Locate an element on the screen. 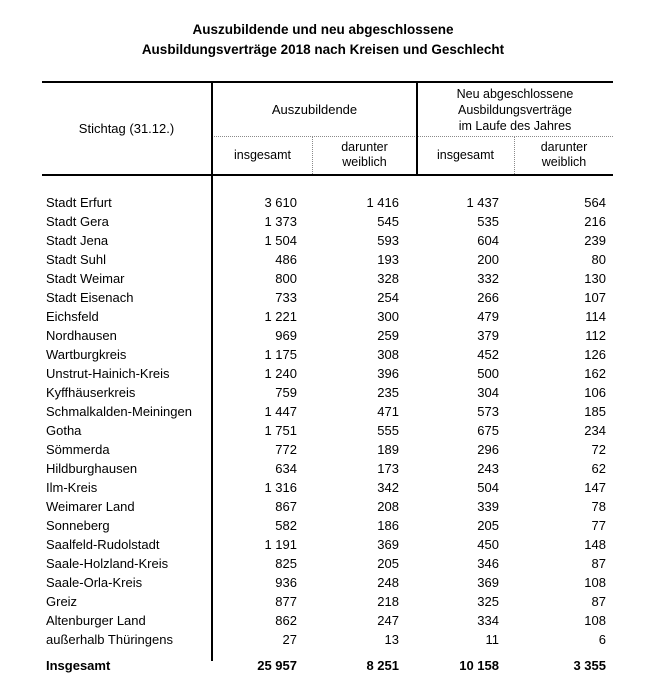  row-value-auszubildende-insgesamt: 1 221 is located at coordinates (280, 316).